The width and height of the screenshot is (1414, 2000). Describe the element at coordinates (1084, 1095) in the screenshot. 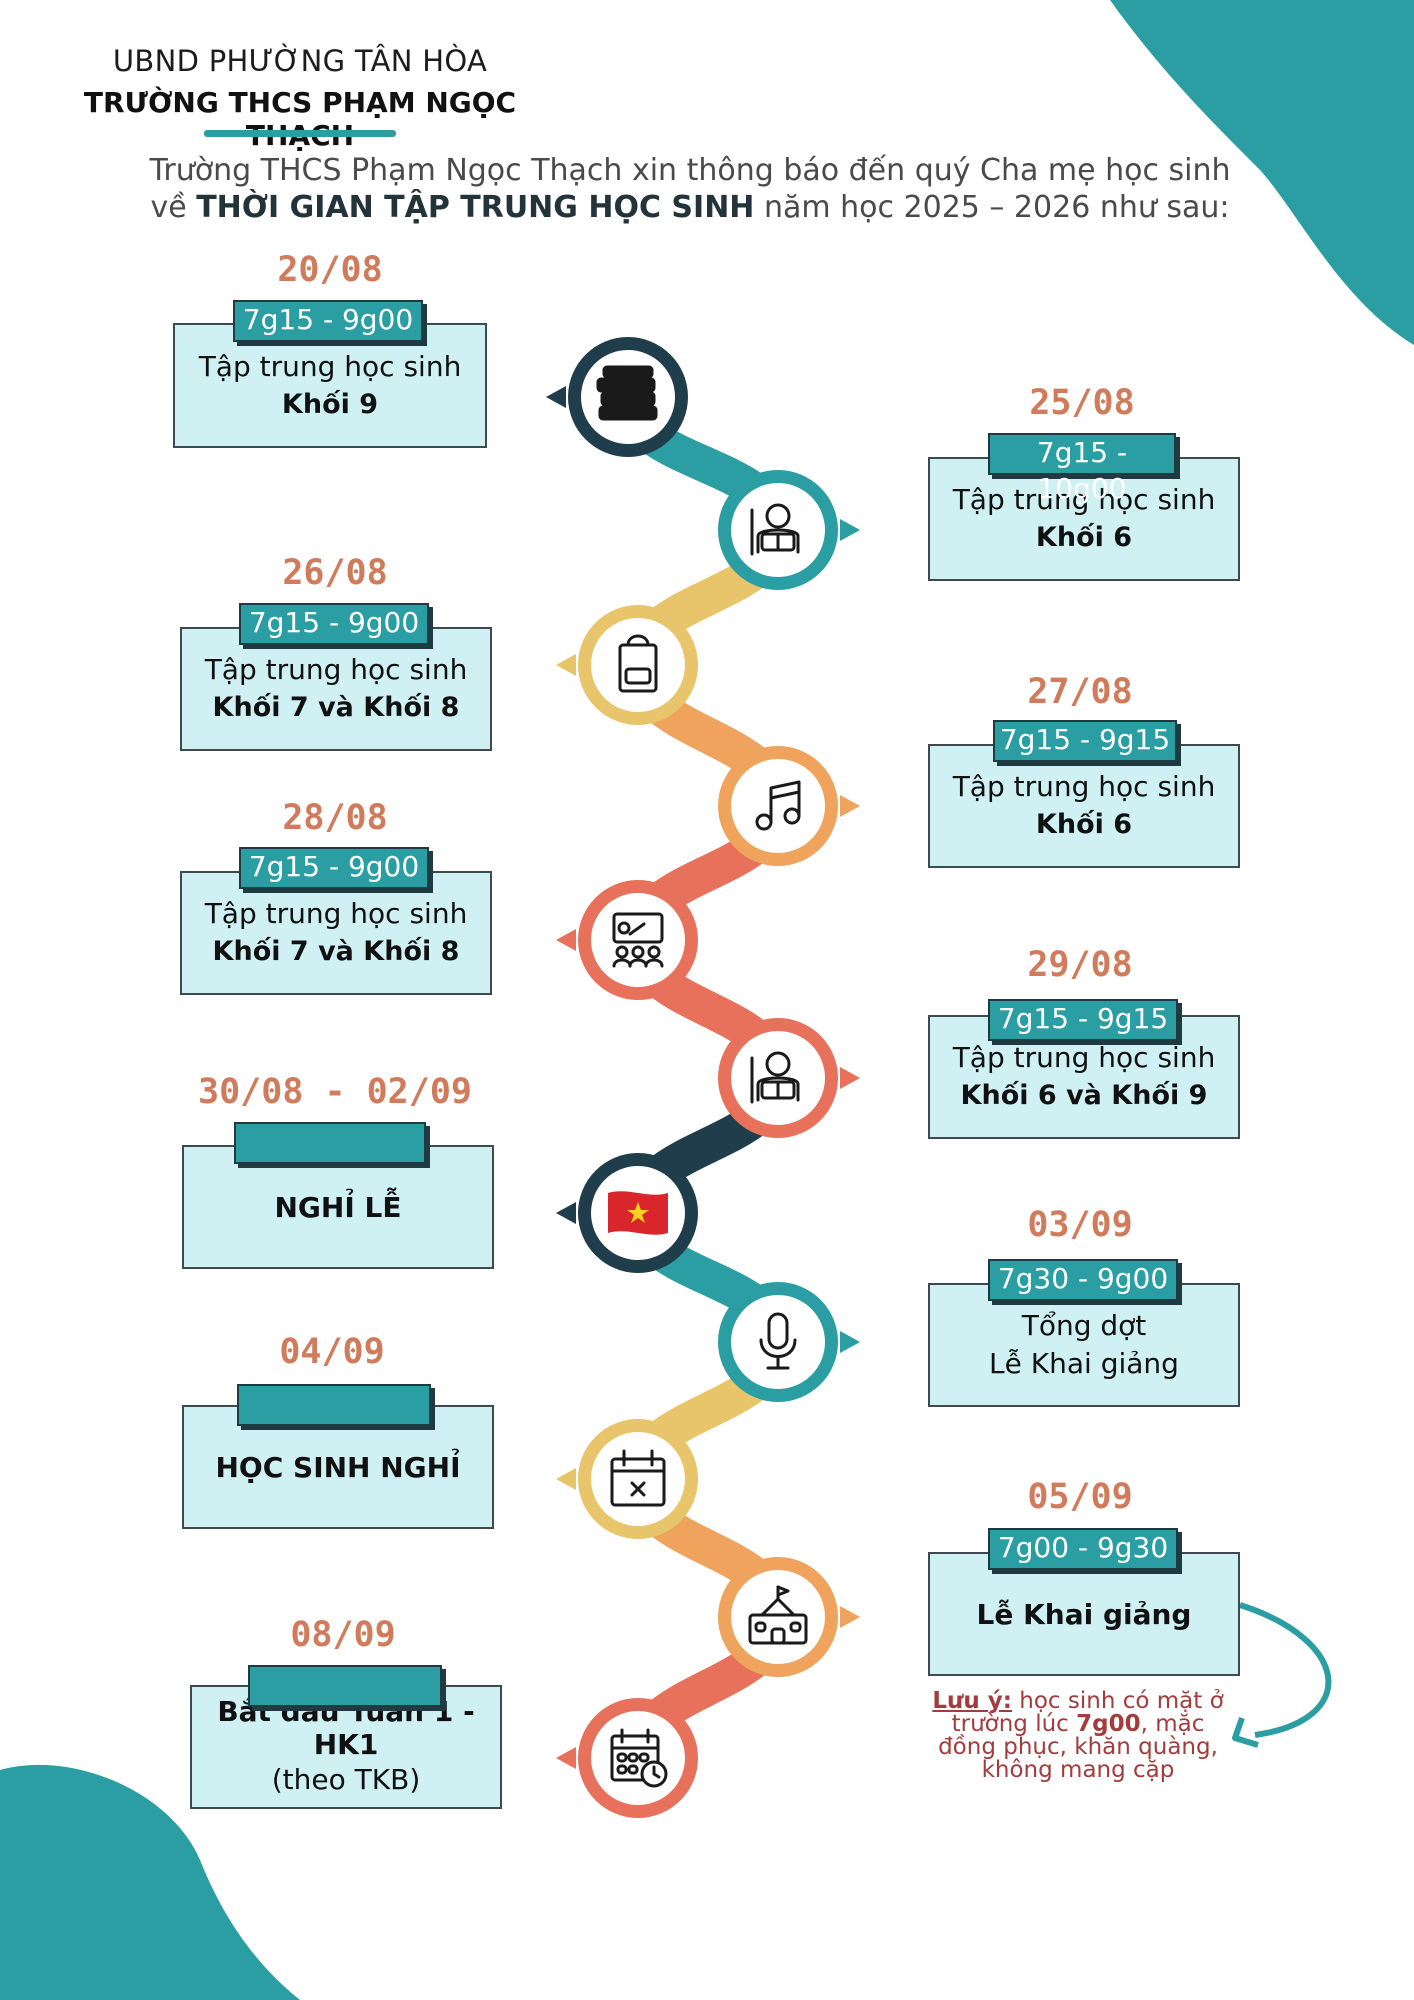

I see `event-line2: Khối 6 và Khối 9` at that location.